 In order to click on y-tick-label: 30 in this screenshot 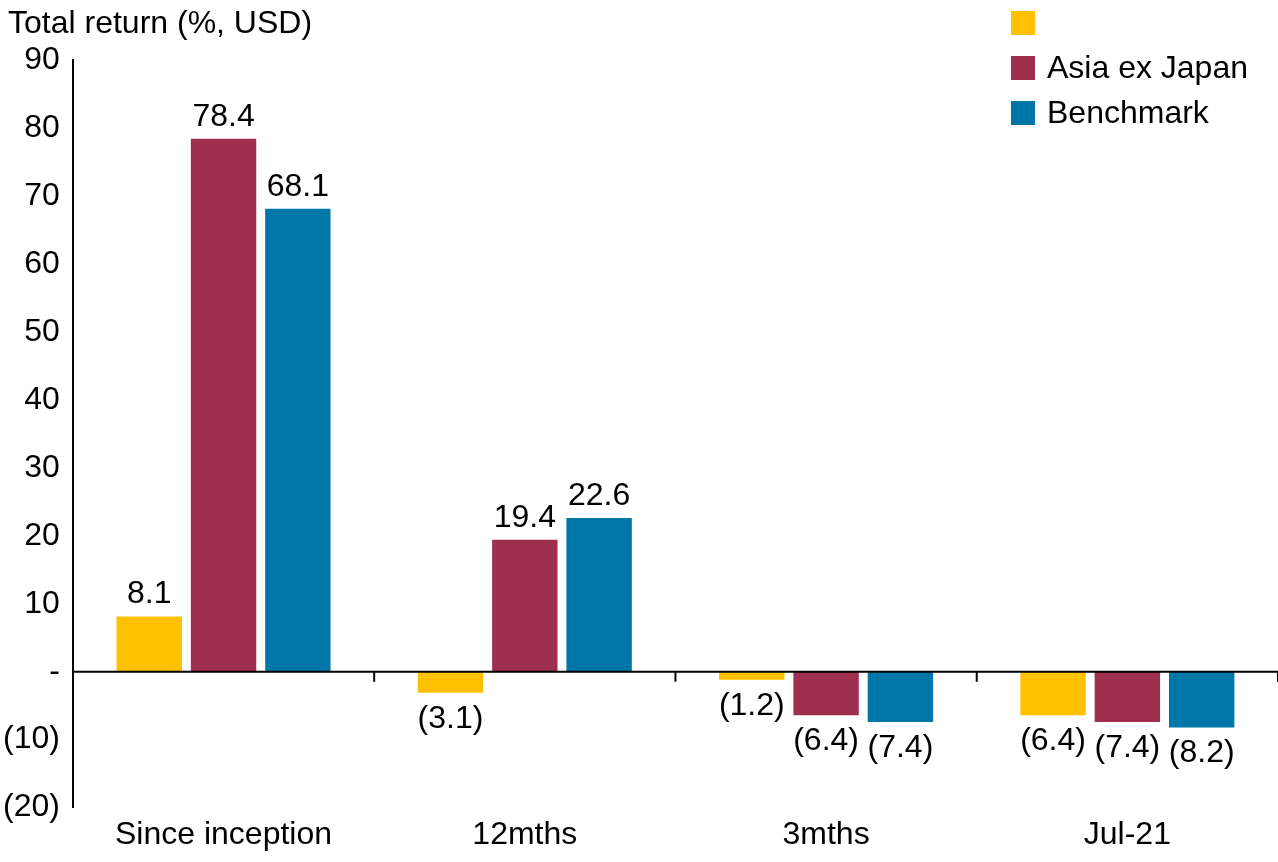, I will do `click(42, 465)`.